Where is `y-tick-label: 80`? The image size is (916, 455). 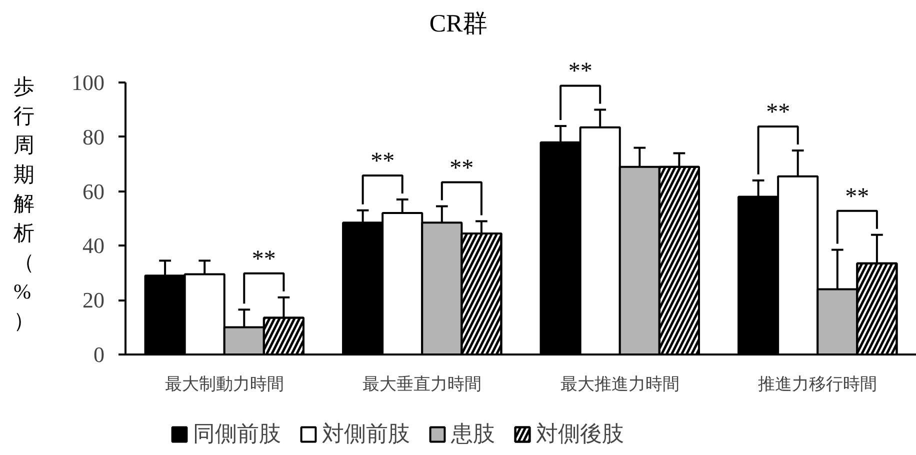
y-tick-label: 80 is located at coordinates (93, 137).